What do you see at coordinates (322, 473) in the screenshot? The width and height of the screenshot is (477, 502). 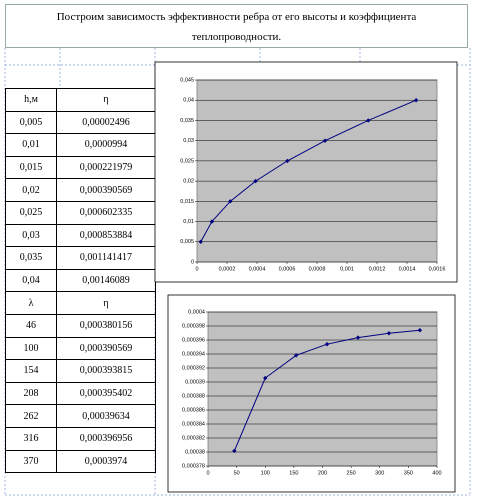 I see `x-tick-label: 200` at bounding box center [322, 473].